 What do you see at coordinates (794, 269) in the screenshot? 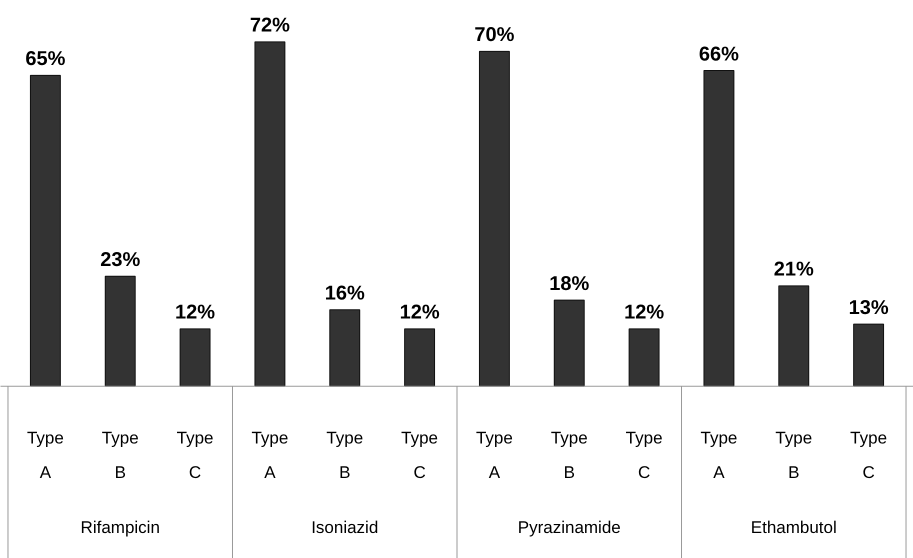
I see `data-label: 21%` at bounding box center [794, 269].